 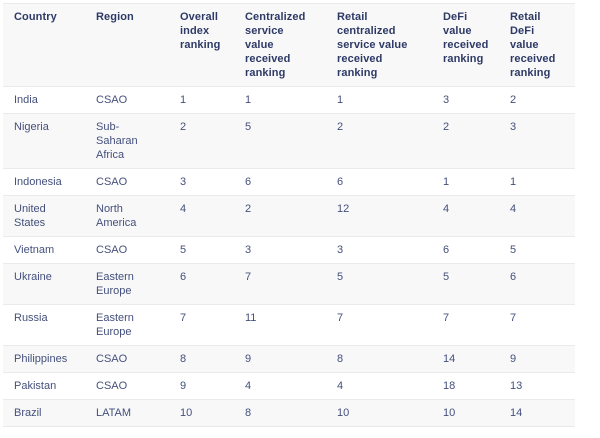 What do you see at coordinates (138, 216) in the screenshot?
I see `cell-region: North America` at bounding box center [138, 216].